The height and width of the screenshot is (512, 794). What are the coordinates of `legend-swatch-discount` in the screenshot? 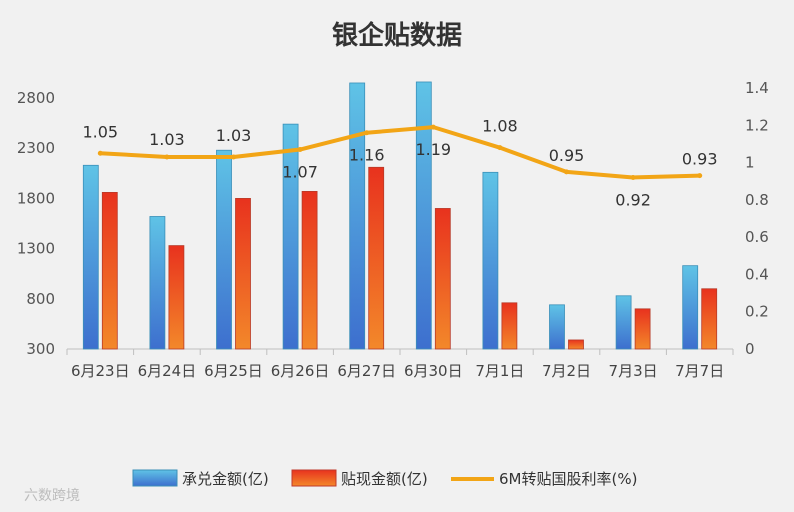 It's located at (314, 478).